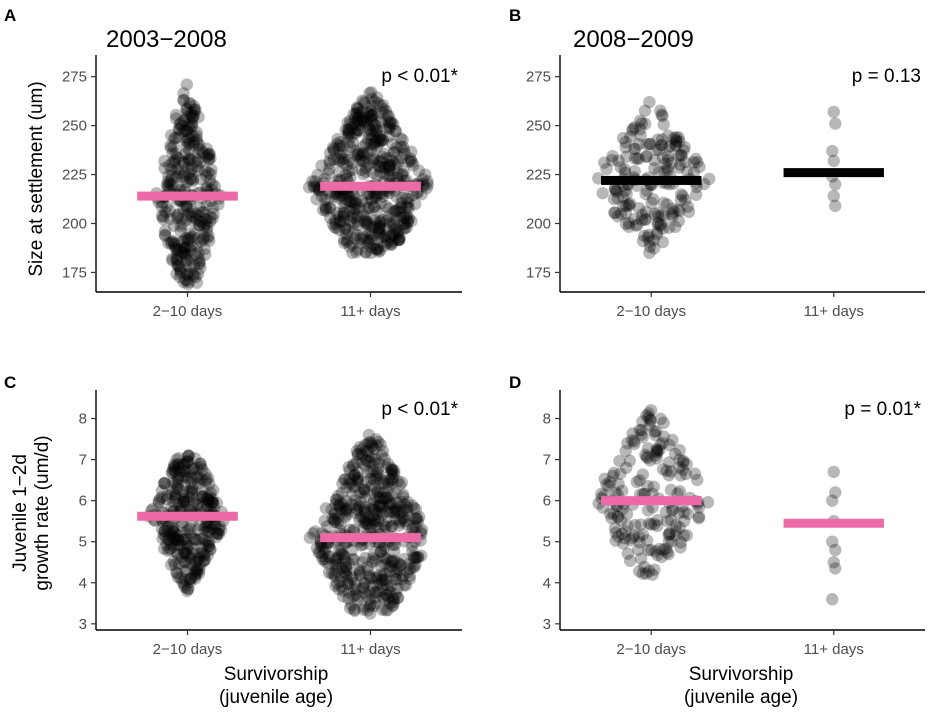 The width and height of the screenshot is (935, 714). What do you see at coordinates (276, 674) in the screenshot?
I see `x-axis-title-line1: Survivorship` at bounding box center [276, 674].